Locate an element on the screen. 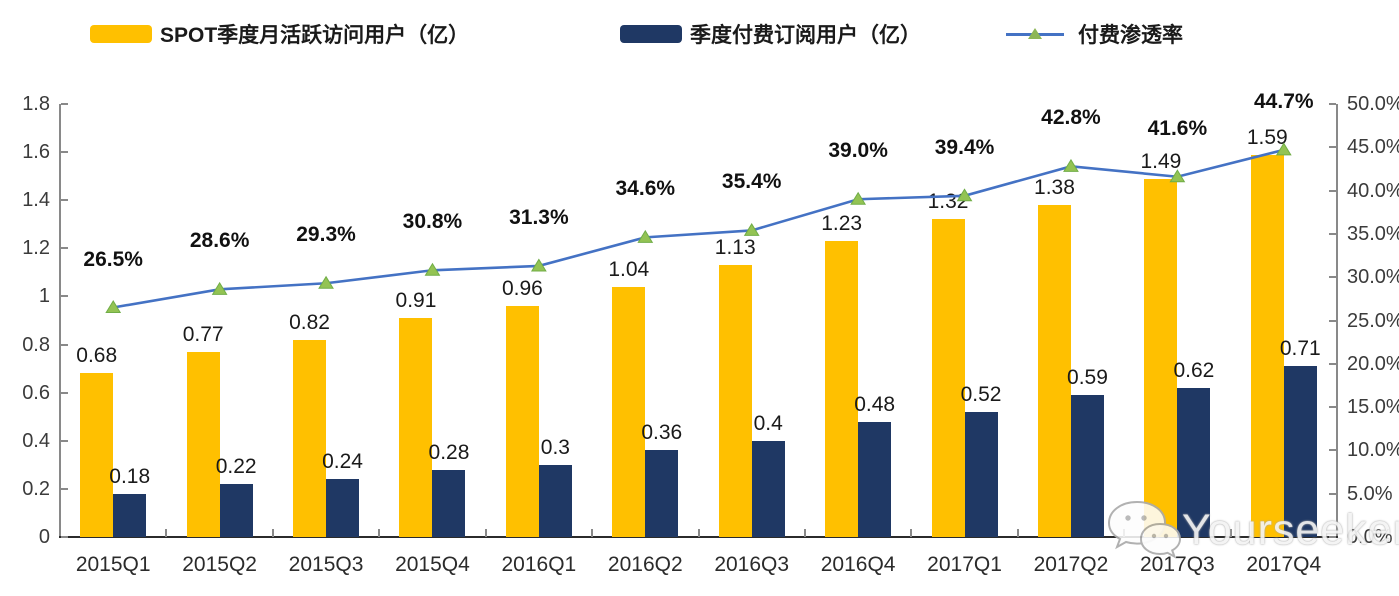  x-axis-label-2015Q2: 2015Q2 is located at coordinates (219, 564).